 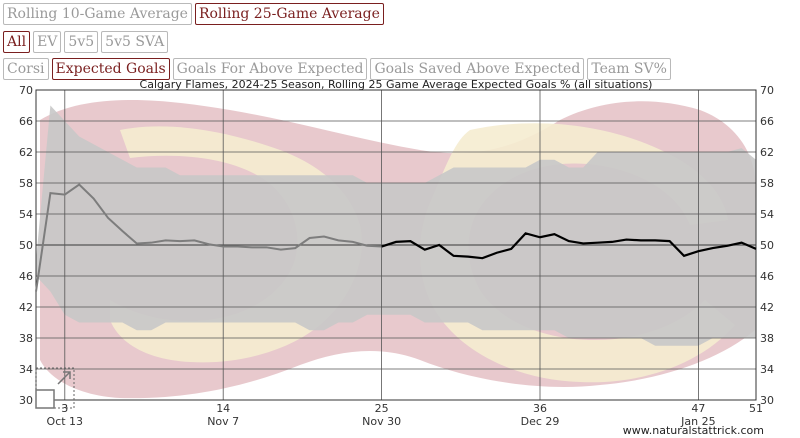 What do you see at coordinates (767, 276) in the screenshot?
I see `y-tick-label-right: 46` at bounding box center [767, 276].